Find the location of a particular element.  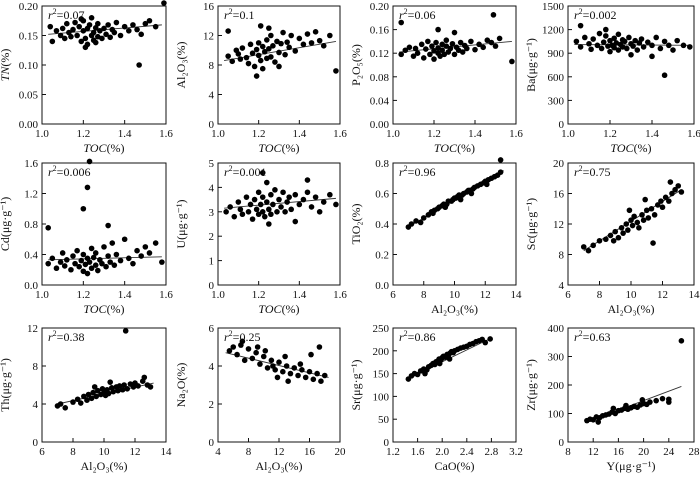

y-tick-label: 1 is located at coordinates (212, 262).